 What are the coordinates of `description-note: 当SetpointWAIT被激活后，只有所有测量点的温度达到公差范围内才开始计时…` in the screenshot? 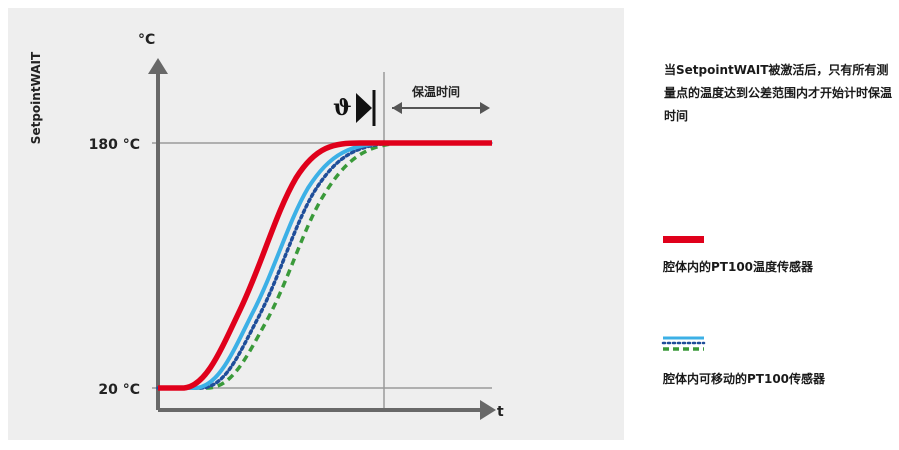 It's located at (778, 93).